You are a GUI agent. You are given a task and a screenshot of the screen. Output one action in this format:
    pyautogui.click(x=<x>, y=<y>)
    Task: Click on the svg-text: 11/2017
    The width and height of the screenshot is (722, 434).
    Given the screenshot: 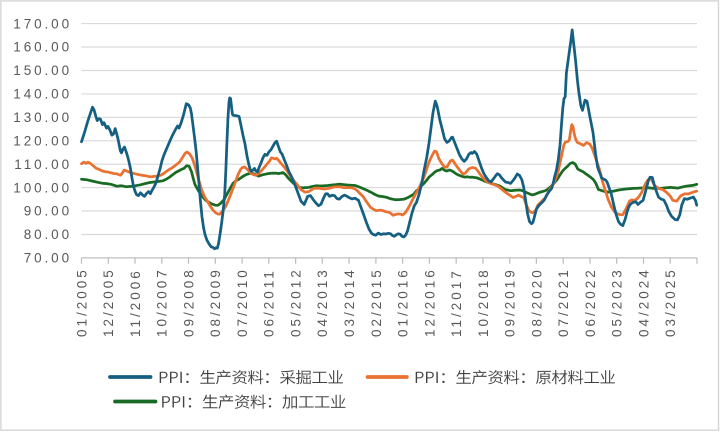 What is the action you would take?
    pyautogui.click(x=456, y=302)
    